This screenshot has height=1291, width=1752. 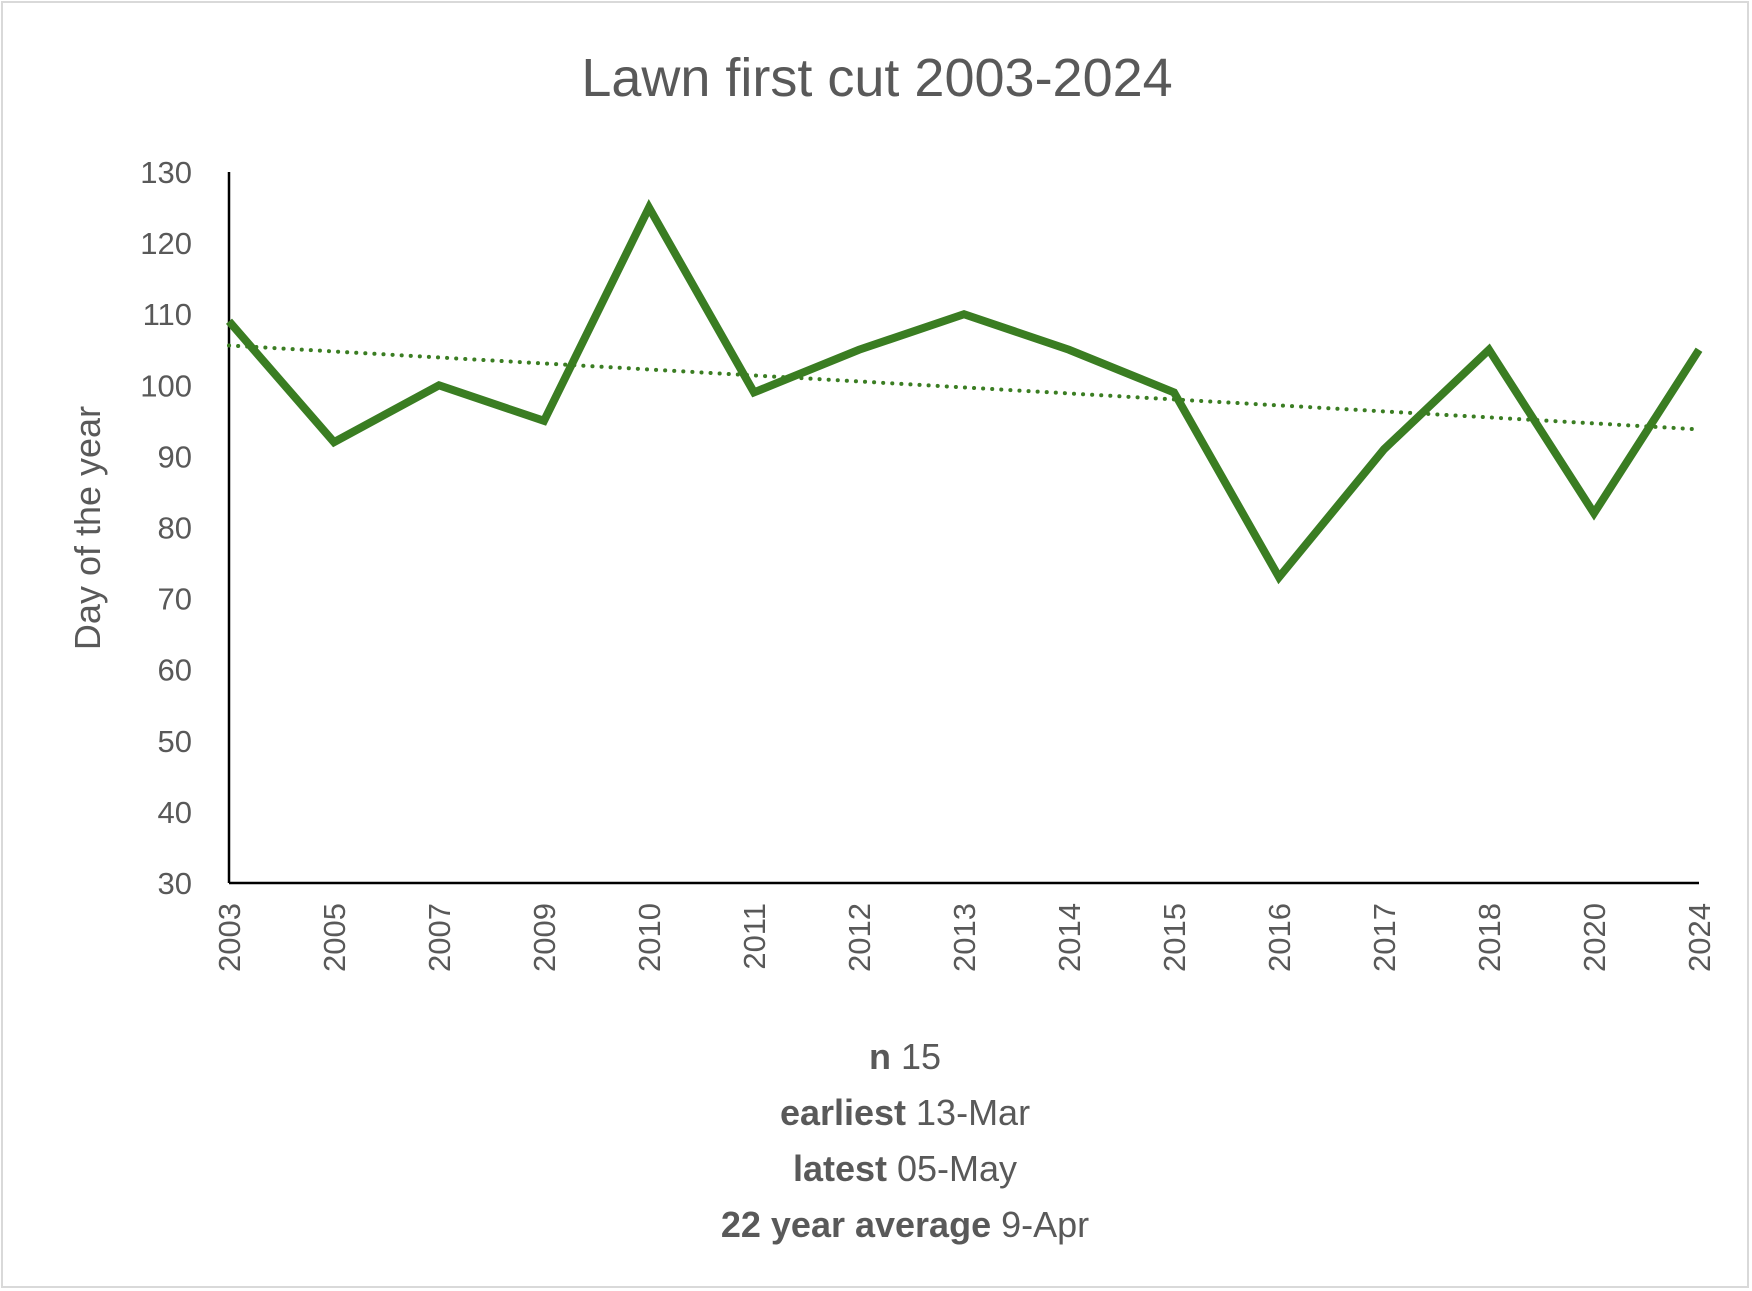 I want to click on y-tick-label: 70, so click(x=175, y=599).